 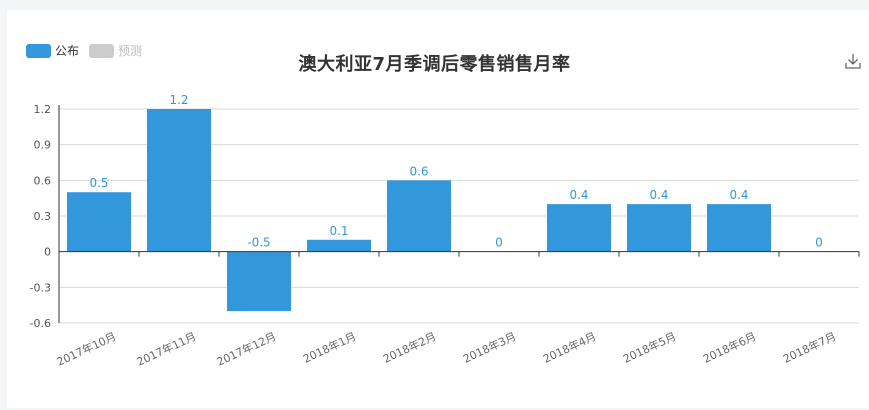 What do you see at coordinates (43, 180) in the screenshot?
I see `y-tick-label: 0.6` at bounding box center [43, 180].